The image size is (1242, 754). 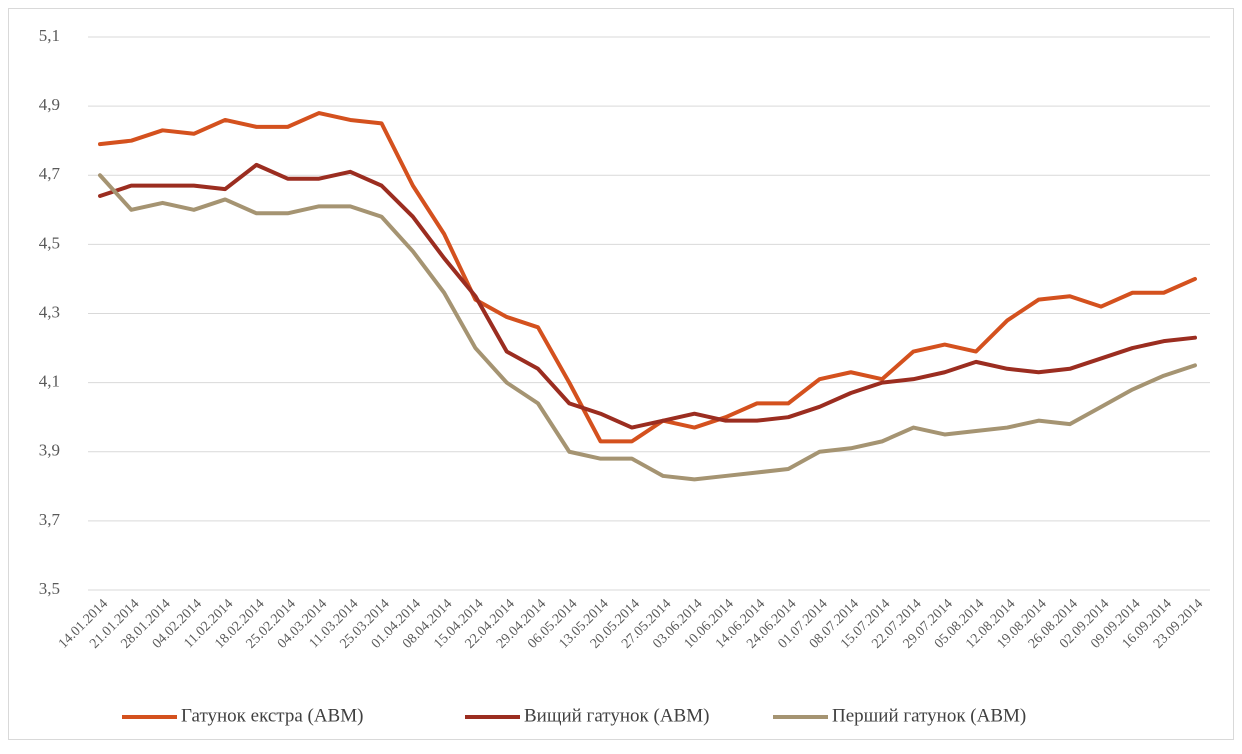 I want to click on legend-label: Перший гатунок (АВМ), so click(x=929, y=715).